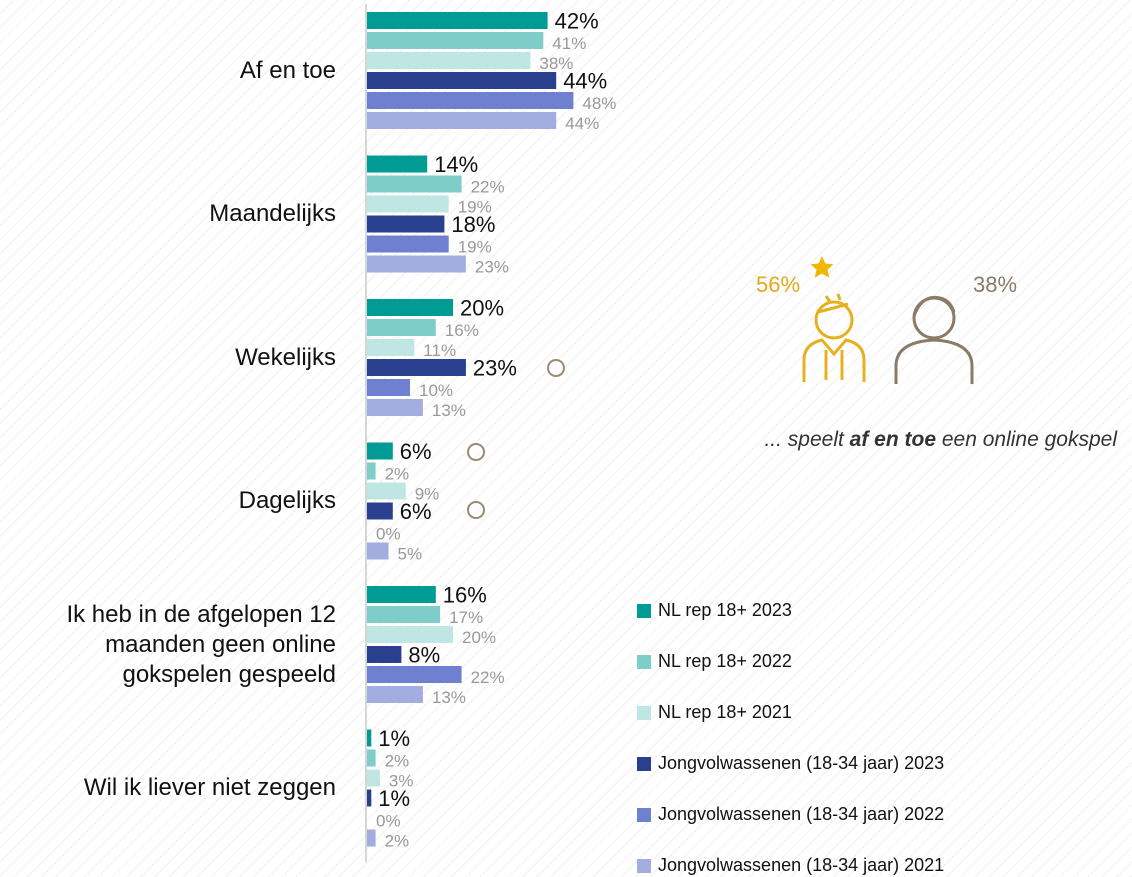  What do you see at coordinates (725, 610) in the screenshot?
I see `legend-label: NL rep 18+ 2023` at bounding box center [725, 610].